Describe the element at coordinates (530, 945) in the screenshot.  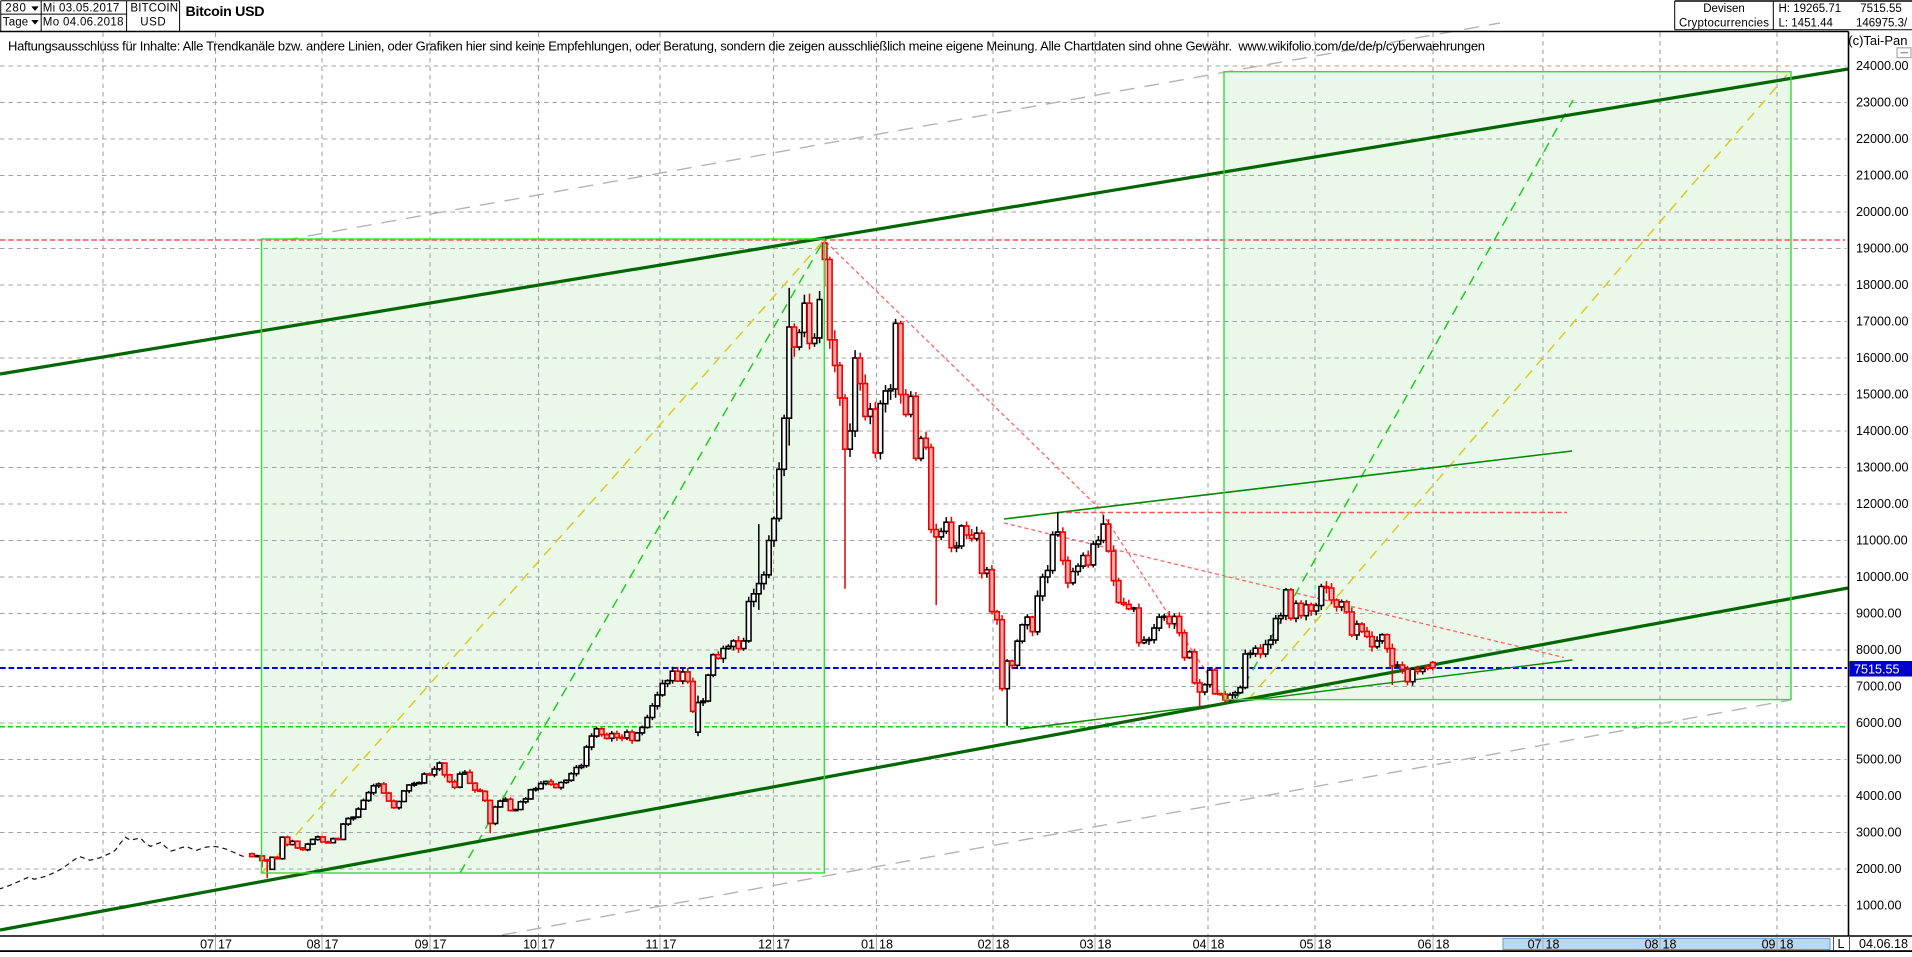
I see `svg-text: 10` at that location.